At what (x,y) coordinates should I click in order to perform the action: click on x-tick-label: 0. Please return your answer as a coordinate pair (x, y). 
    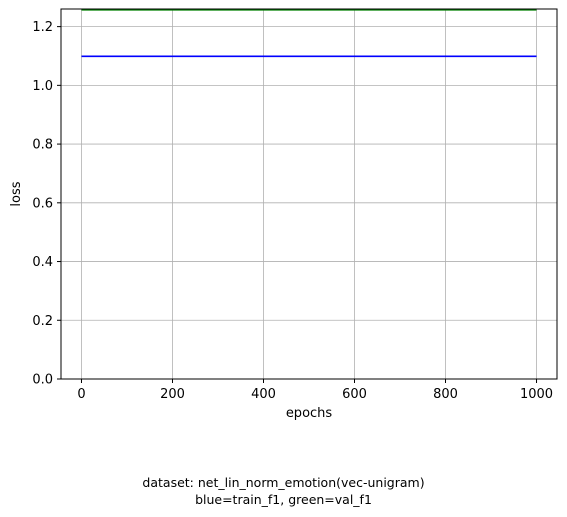
    Looking at the image, I should click on (81, 394).